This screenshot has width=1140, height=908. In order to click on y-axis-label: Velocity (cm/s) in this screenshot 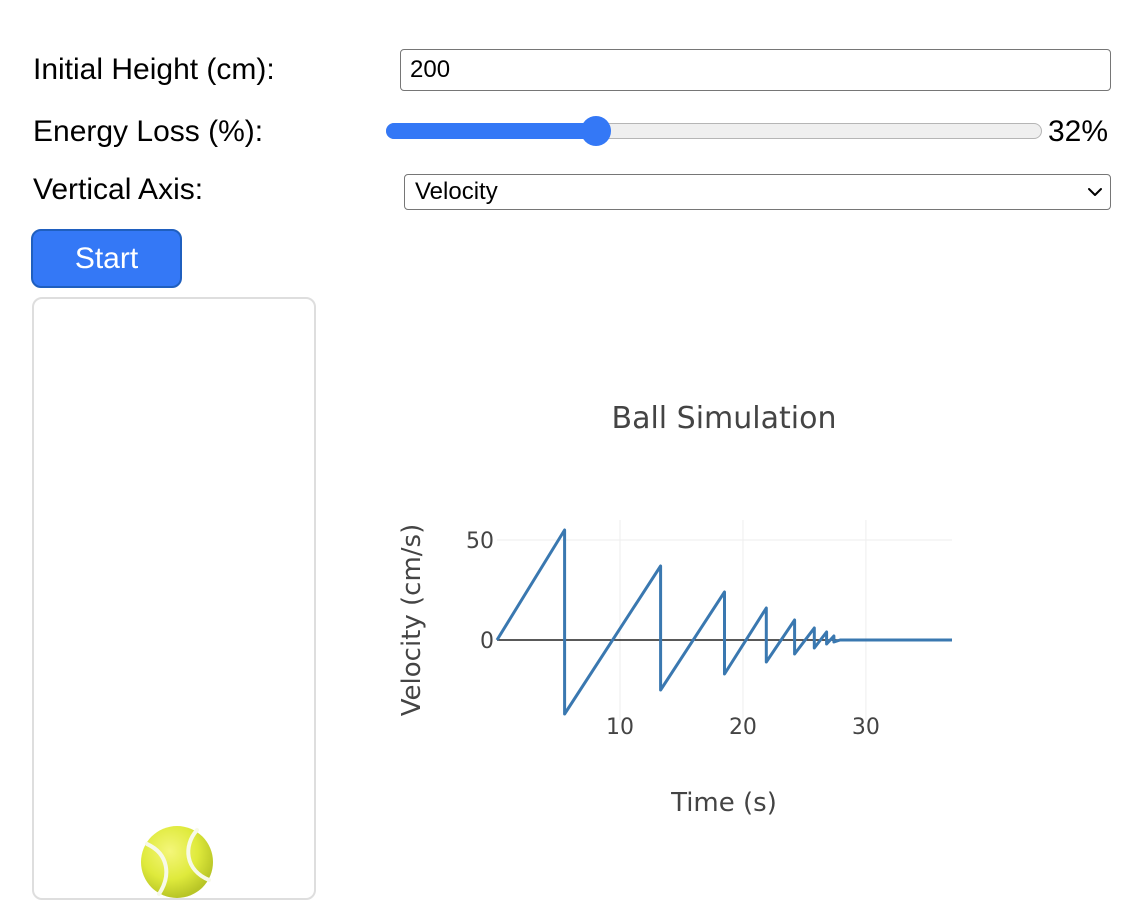, I will do `click(412, 620)`.